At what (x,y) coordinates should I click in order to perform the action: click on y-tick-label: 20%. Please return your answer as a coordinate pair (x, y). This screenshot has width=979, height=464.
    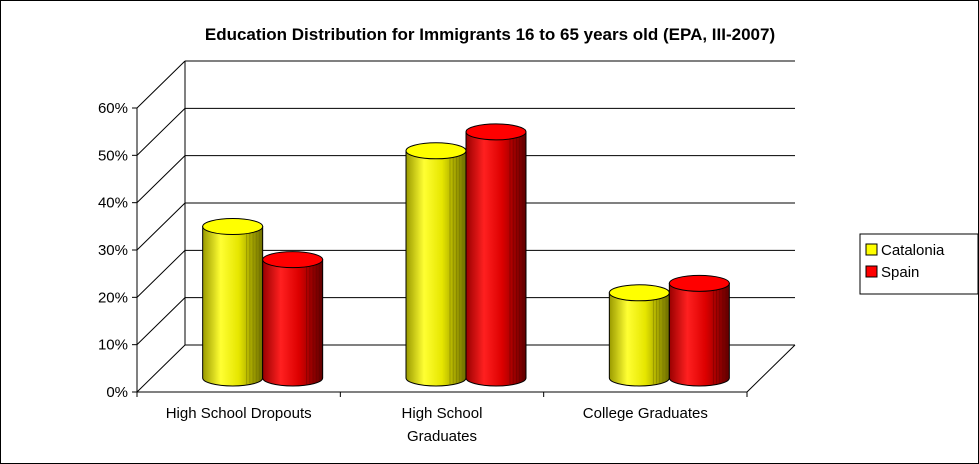
    Looking at the image, I should click on (113, 297).